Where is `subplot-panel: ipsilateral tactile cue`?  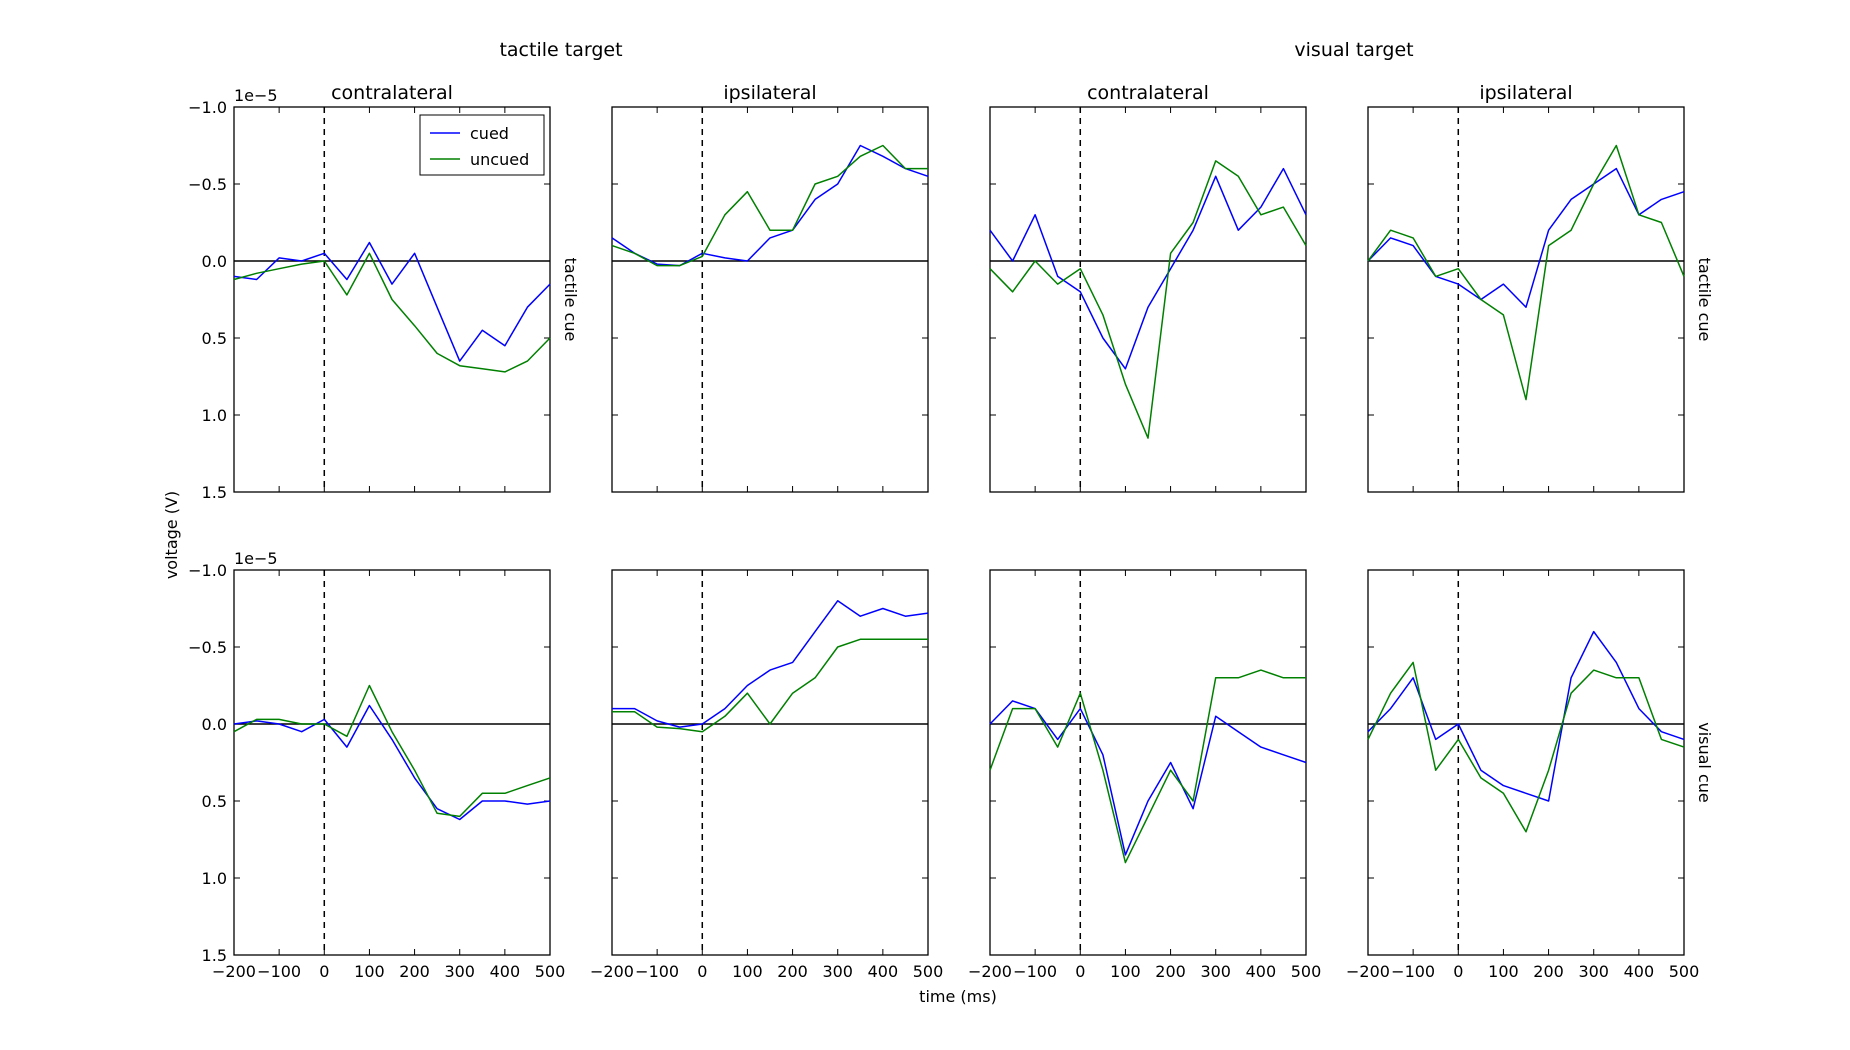 subplot-panel: ipsilateral tactile cue is located at coordinates (1540, 287).